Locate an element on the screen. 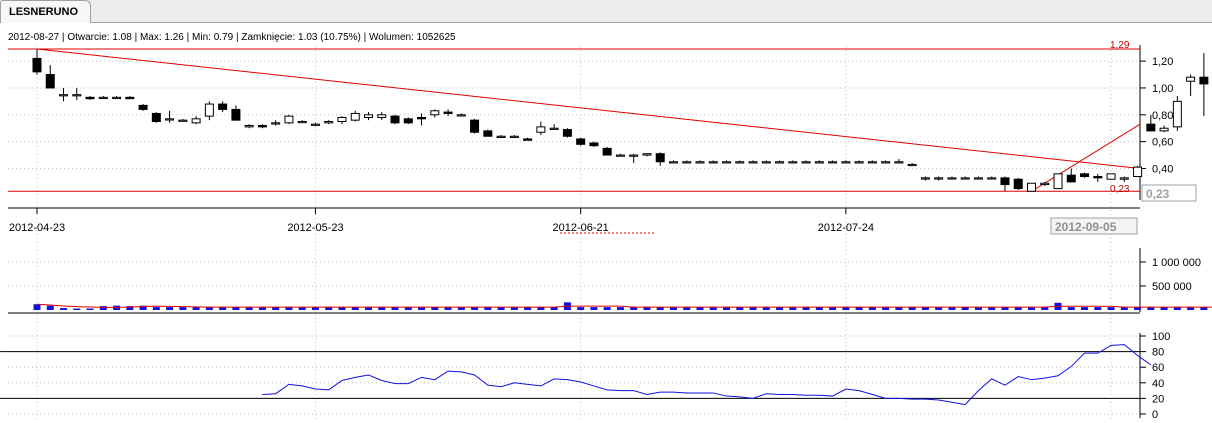 The width and height of the screenshot is (1212, 423). info-open-value: 1.08 is located at coordinates (122, 37).